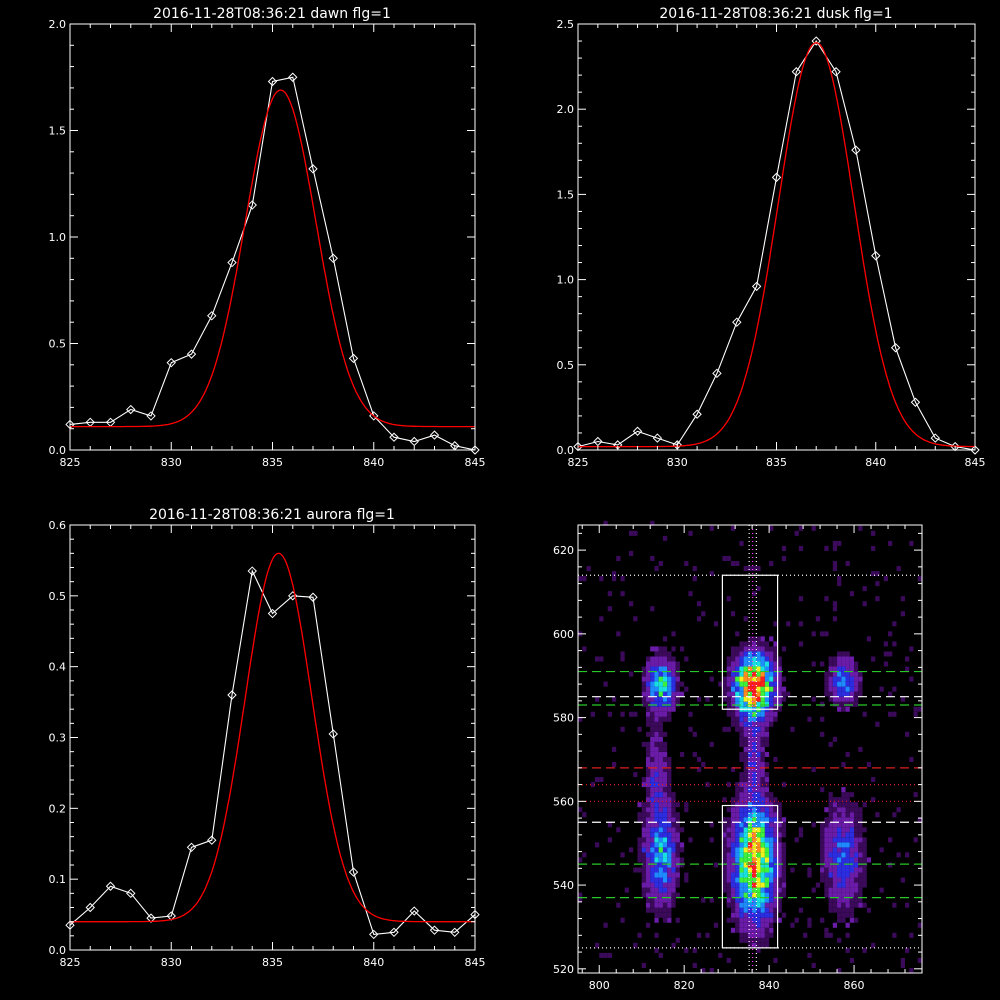 This screenshot has height=1000, width=1000. I want to click on x-tick-label: 845, so click(475, 462).